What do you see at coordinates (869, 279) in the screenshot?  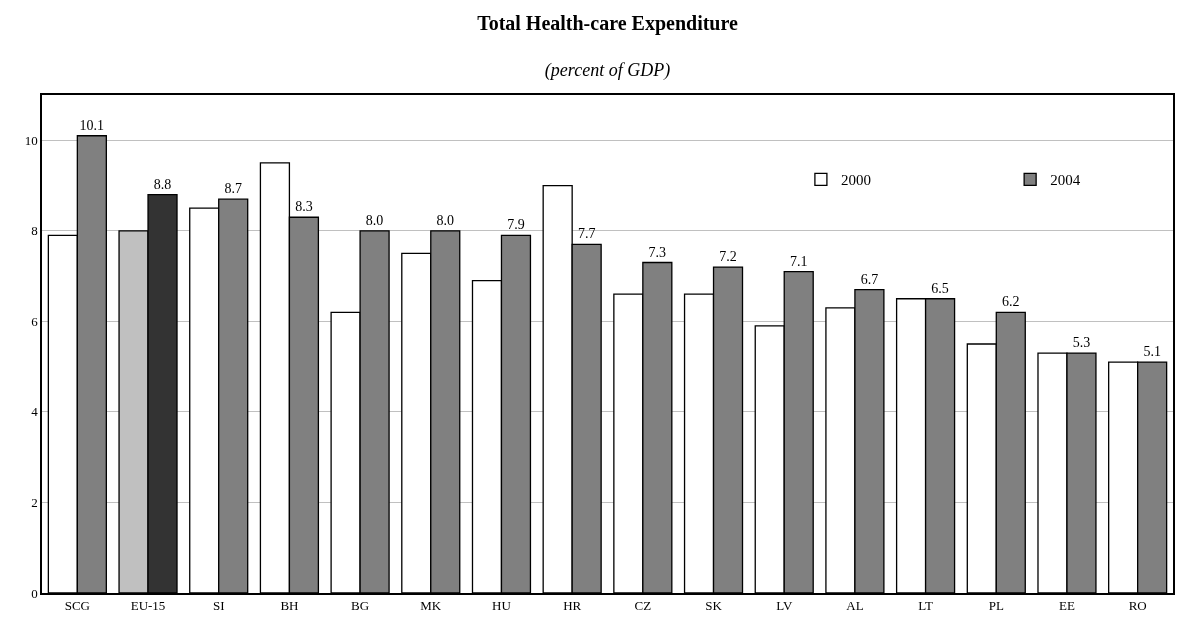 I see `data-label: 6.7` at bounding box center [869, 279].